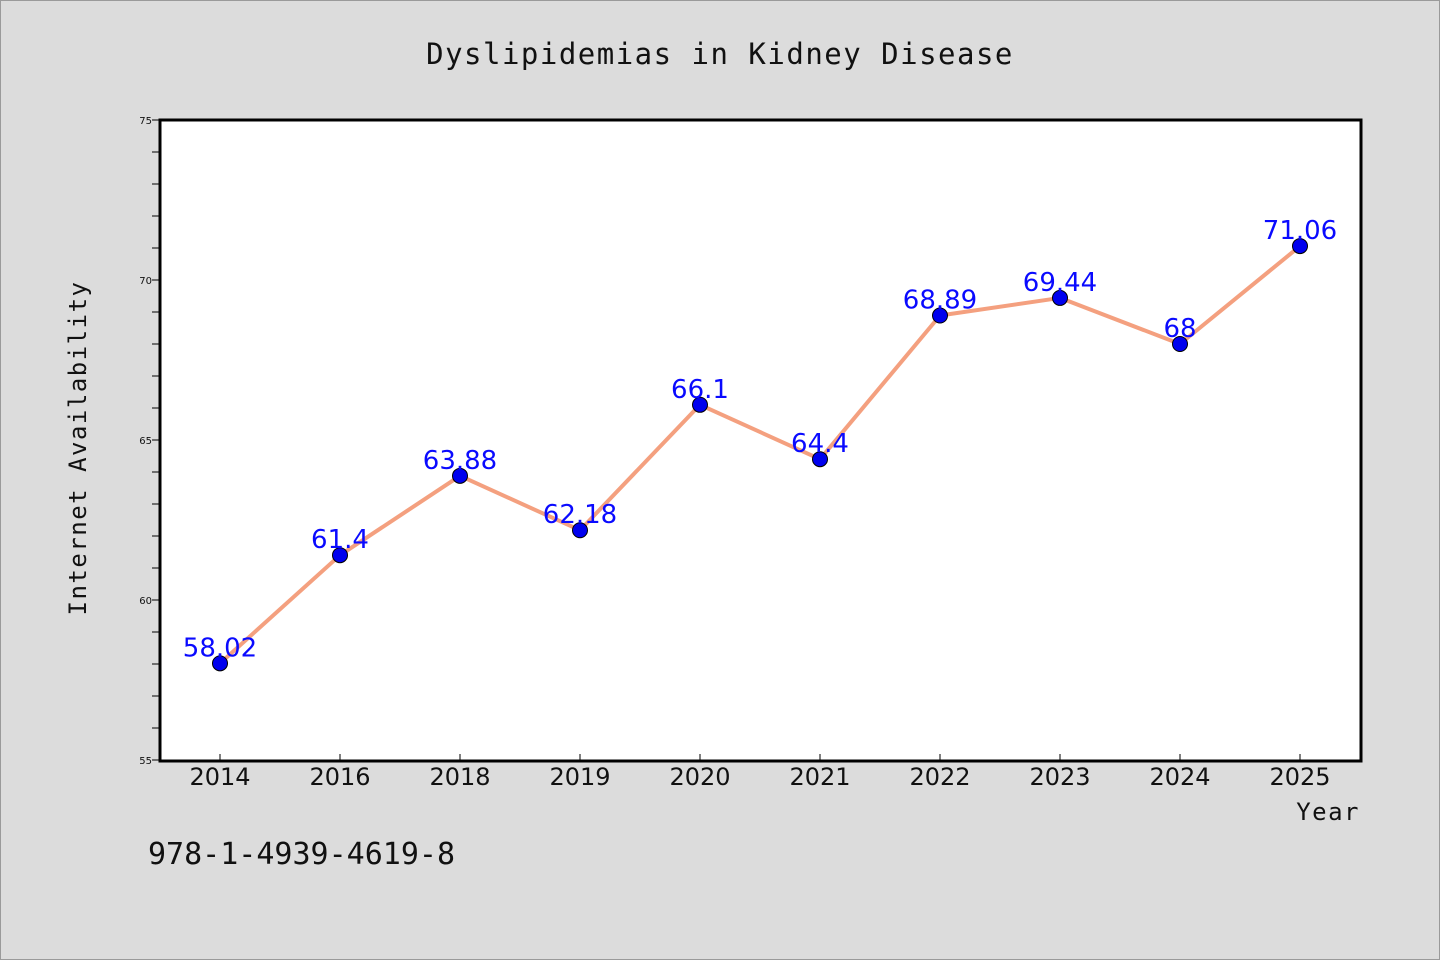  Describe the element at coordinates (1300, 231) in the screenshot. I see `data-label: 71.06` at that location.